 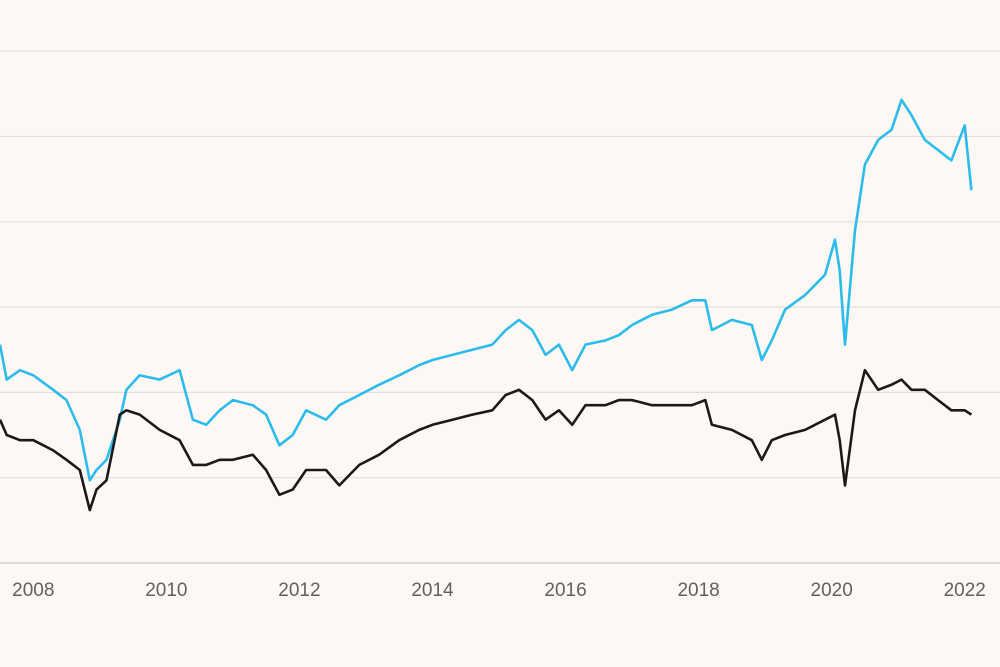 What do you see at coordinates (698, 590) in the screenshot?
I see `x-tick-label: 2018` at bounding box center [698, 590].